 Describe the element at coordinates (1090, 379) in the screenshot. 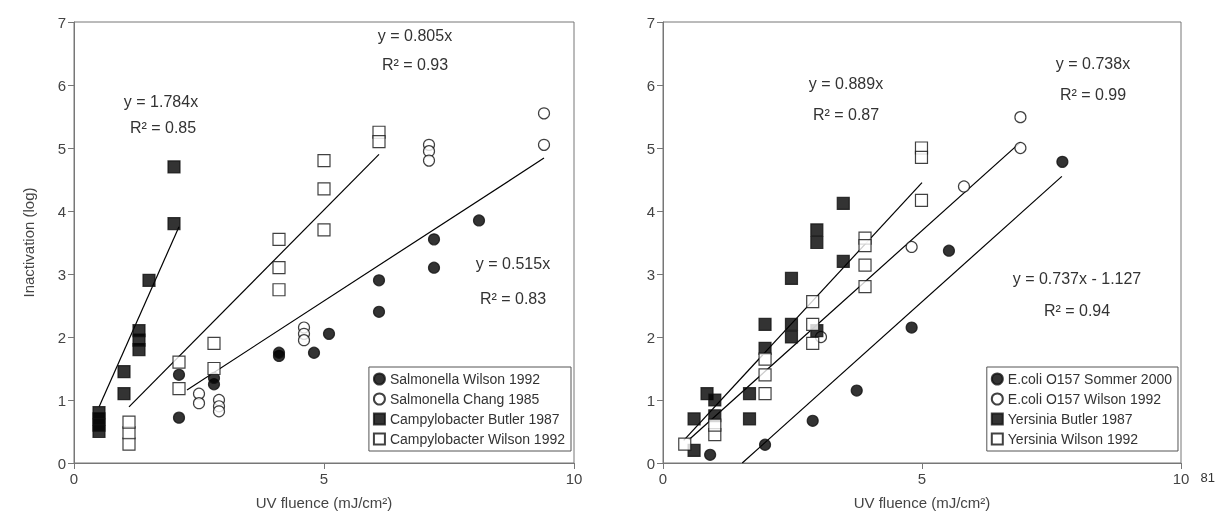

I see `legend-label: E.coli O157 Sommer 2000` at that location.